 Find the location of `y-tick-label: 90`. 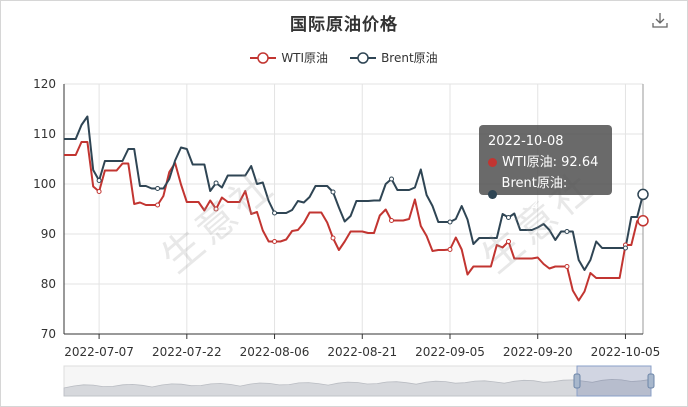

y-tick-label: 90 is located at coordinates (48, 234).